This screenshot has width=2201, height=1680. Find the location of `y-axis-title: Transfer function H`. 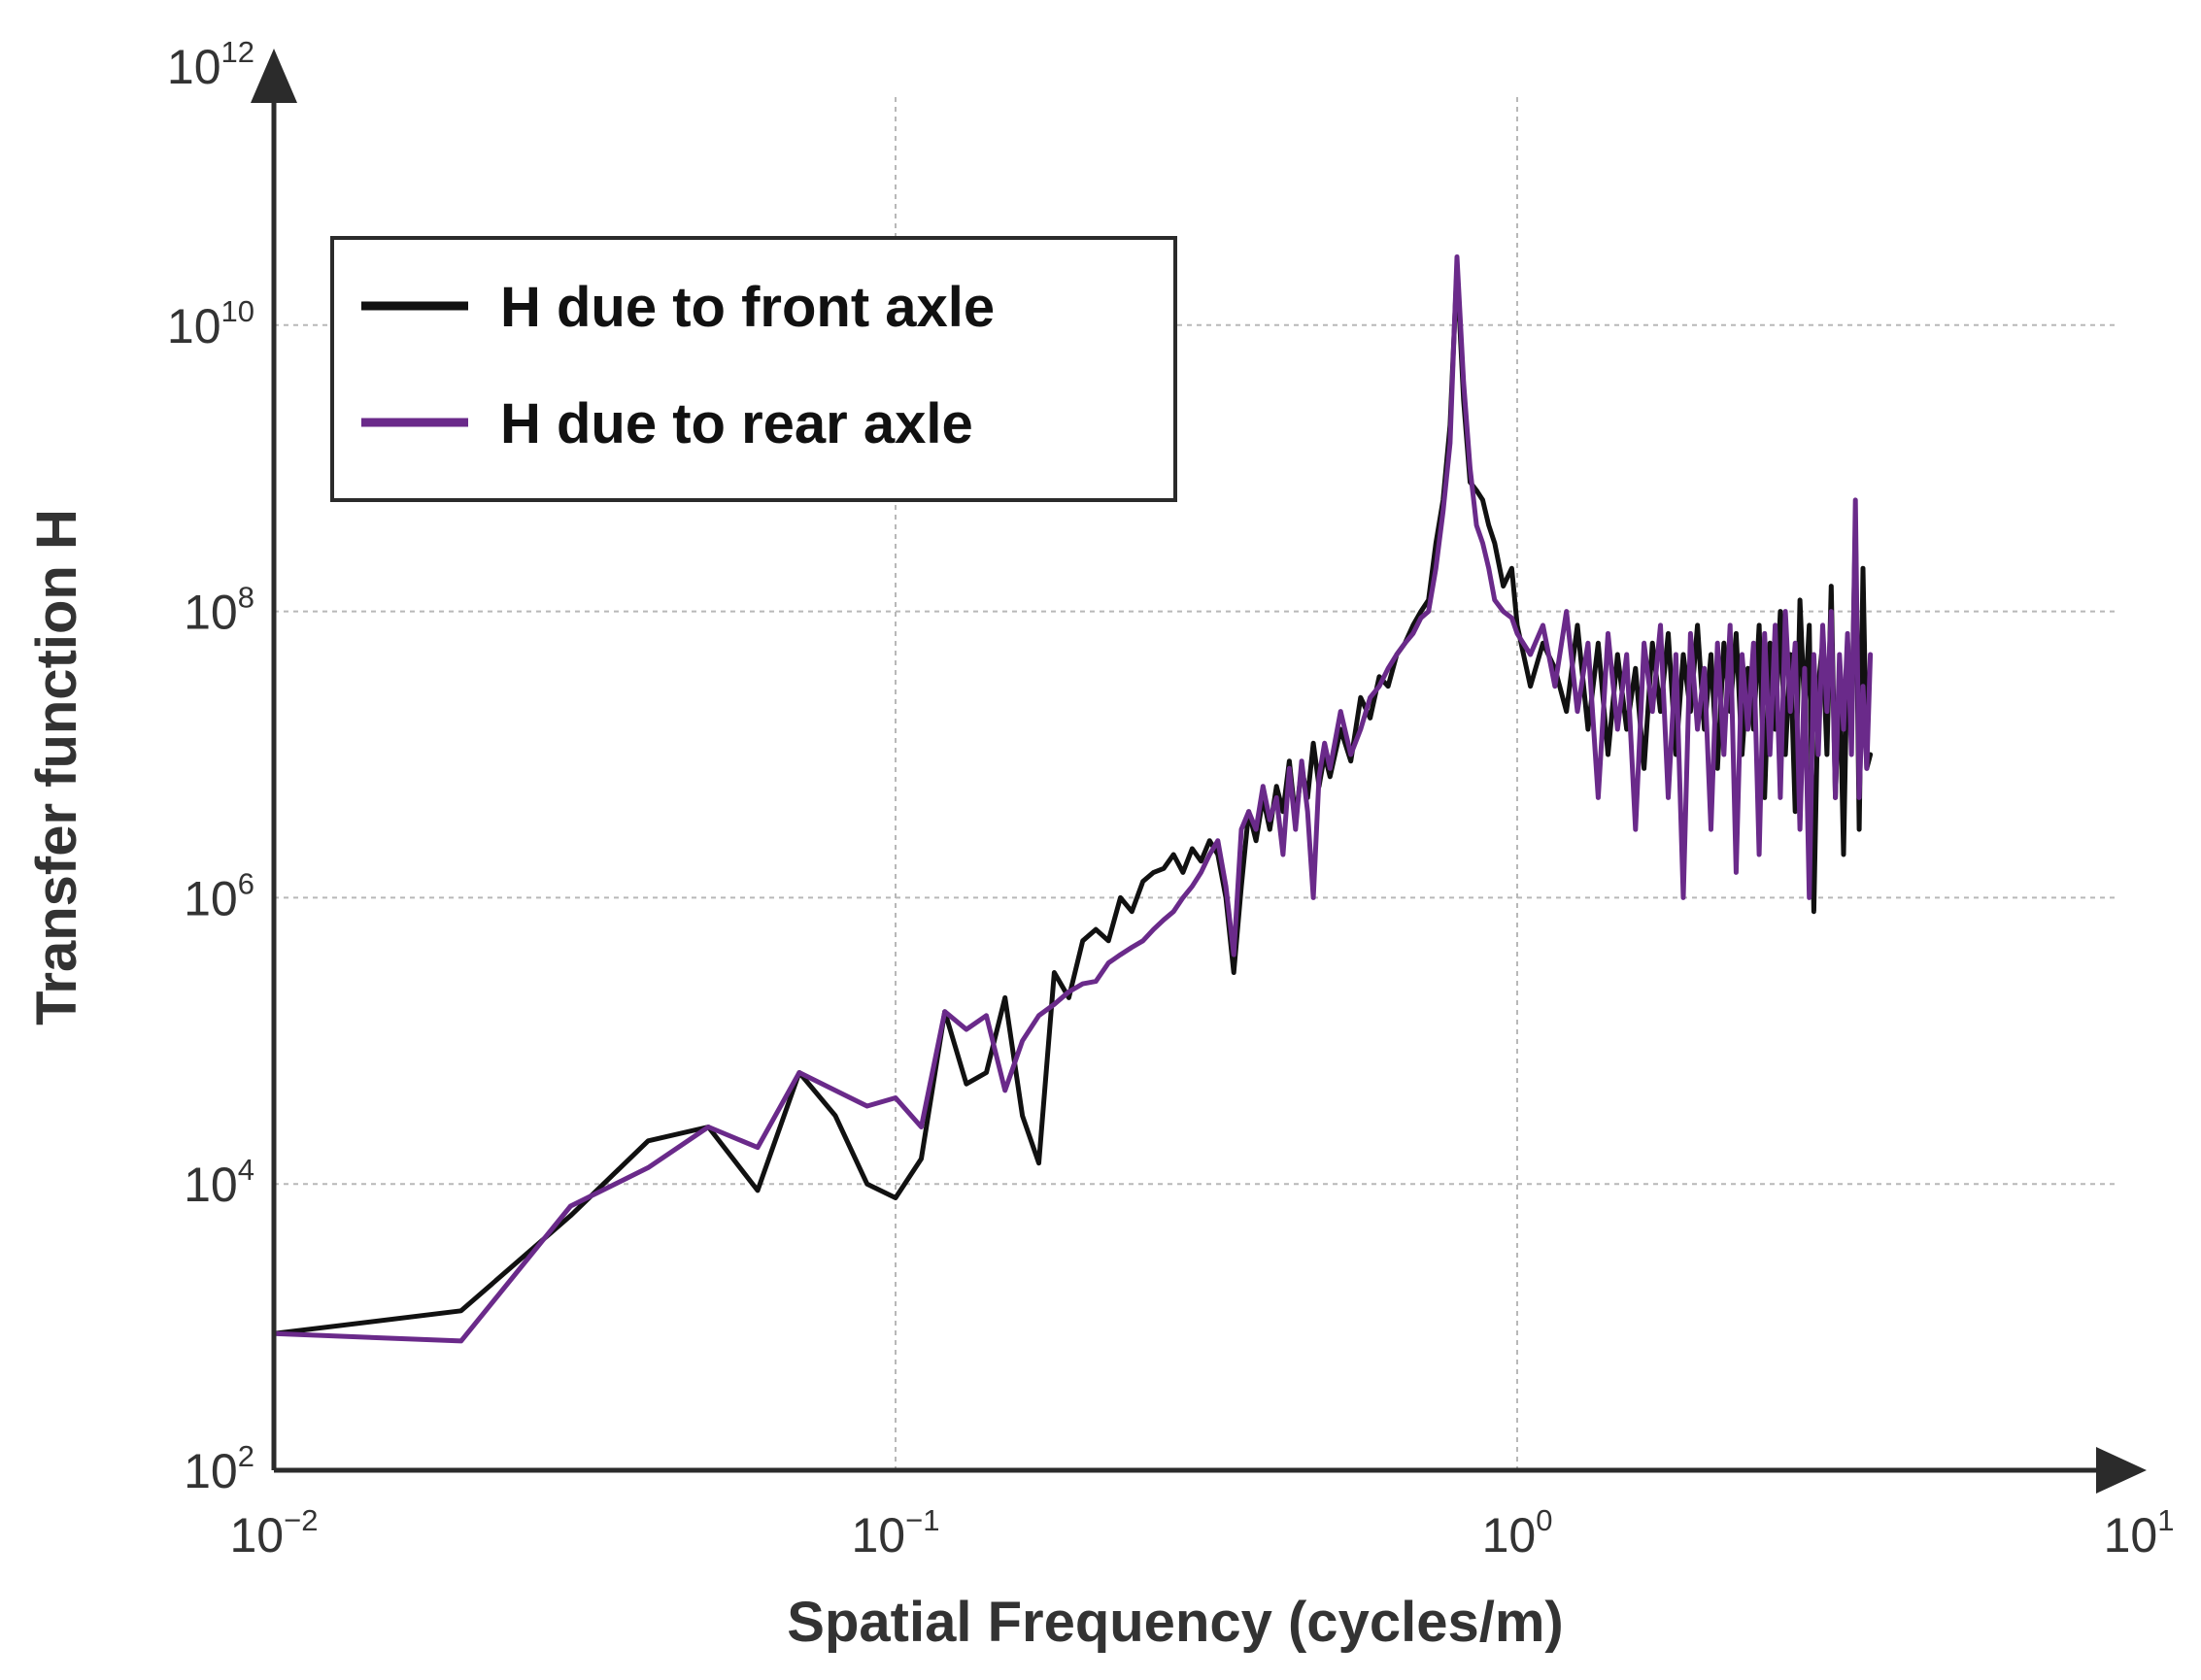

y-axis-title: Transfer function H is located at coordinates (56, 767).